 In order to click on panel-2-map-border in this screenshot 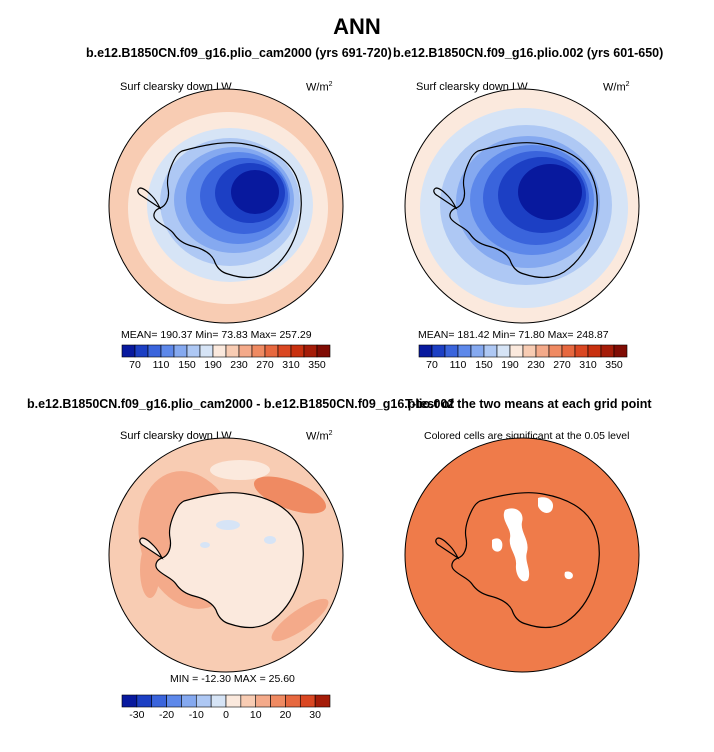, I will do `click(522, 206)`.